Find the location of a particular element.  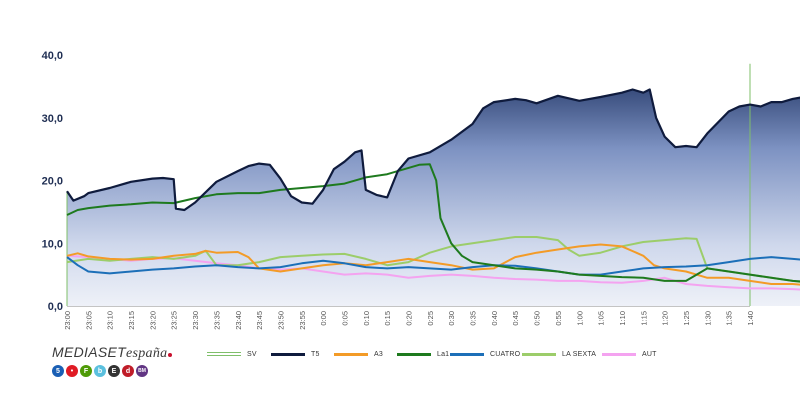

x-tick-label: 0:55 is located at coordinates (558, 318).